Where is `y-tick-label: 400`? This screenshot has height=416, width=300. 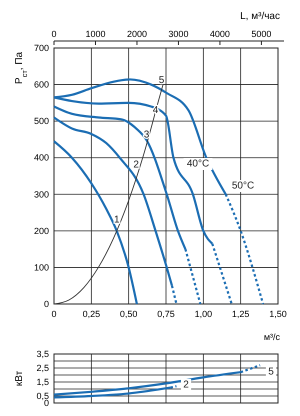 y-tick-label: 400 is located at coordinates (41, 157).